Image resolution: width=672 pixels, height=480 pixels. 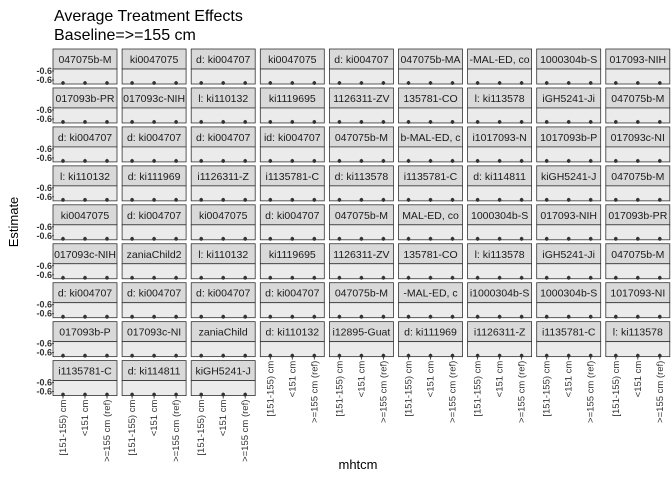 What do you see at coordinates (148, 16) in the screenshot?
I see `chart-title: Average Treatment Effects` at bounding box center [148, 16].